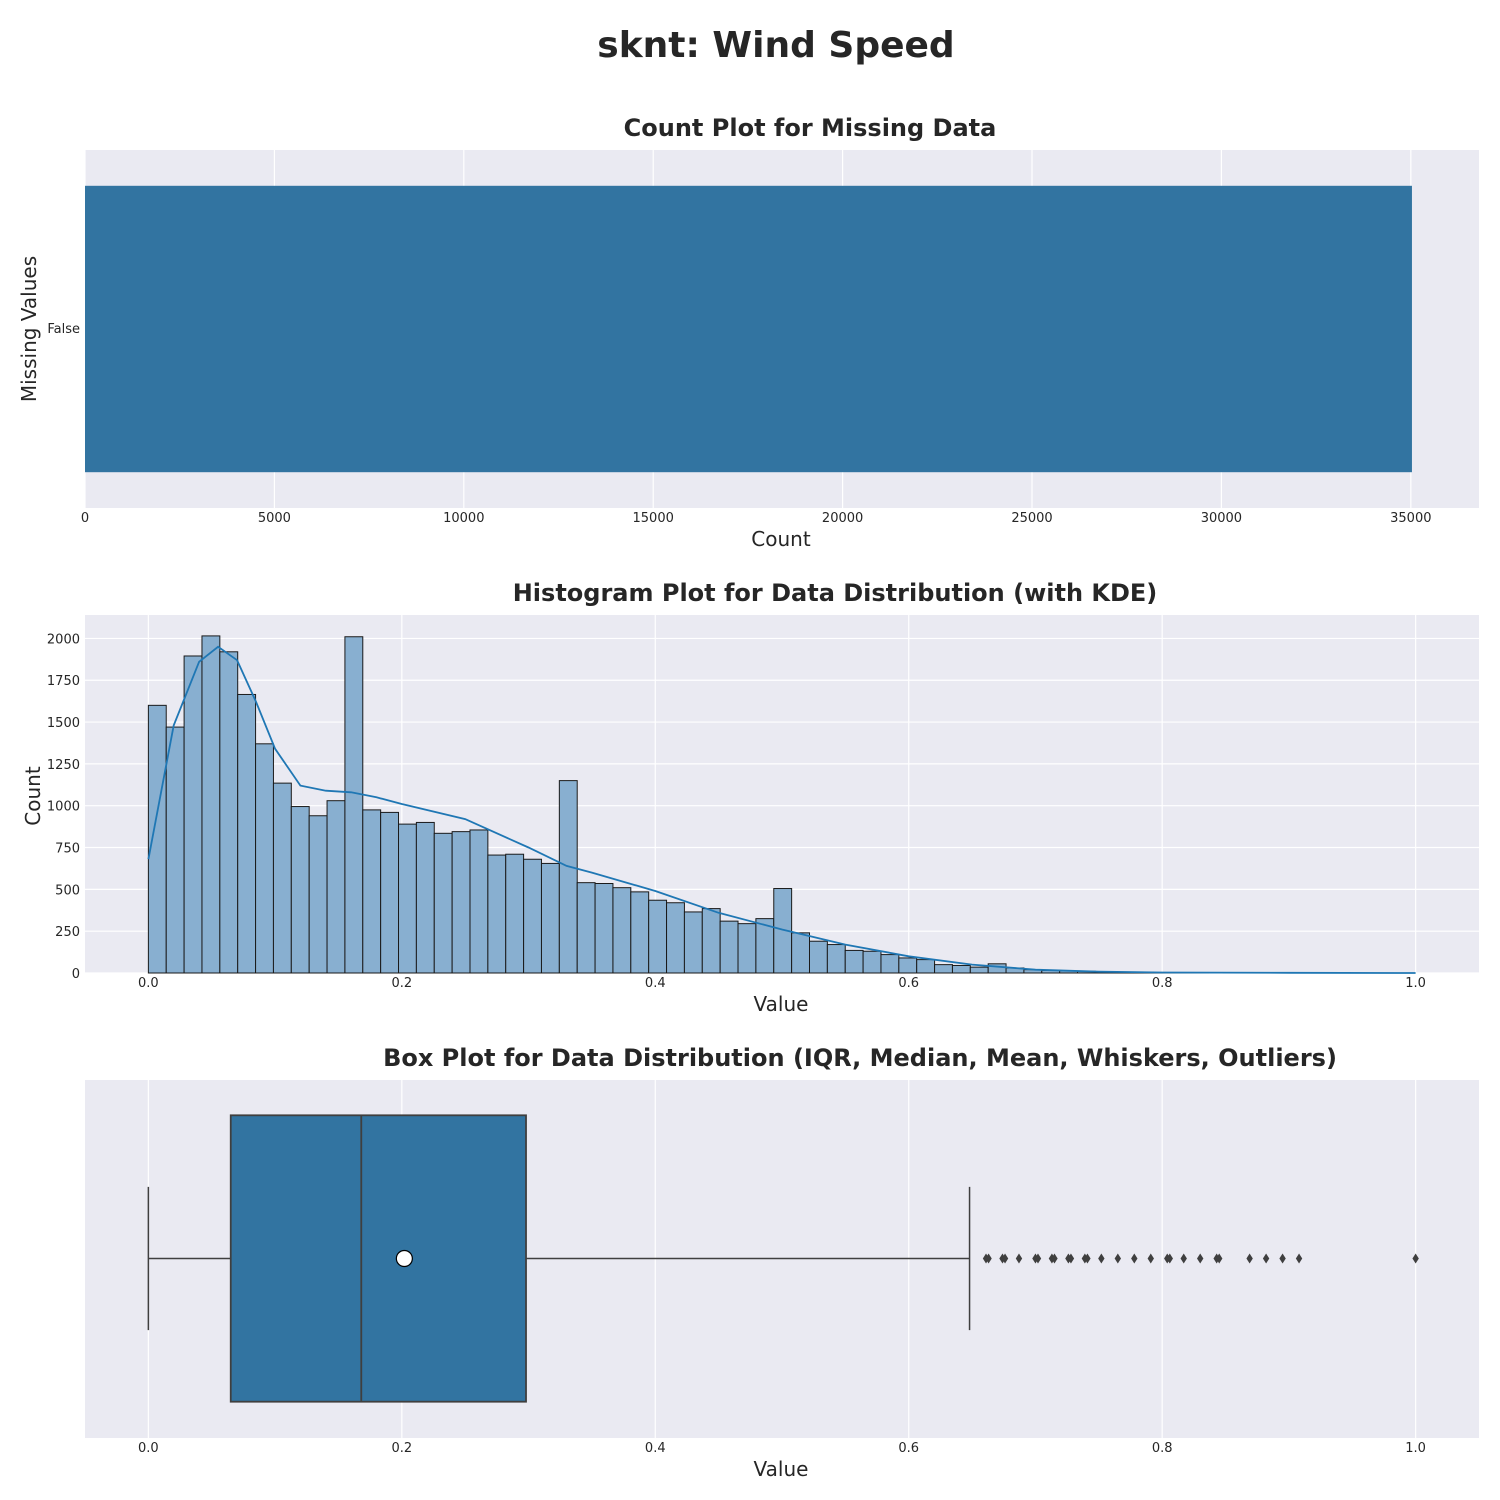 The image size is (1500, 1500). Describe the element at coordinates (756, 518) in the screenshot. I see `count-plot-x-ticks: 0 5000 10000 15000 20000 25000 30000 35000` at that location.